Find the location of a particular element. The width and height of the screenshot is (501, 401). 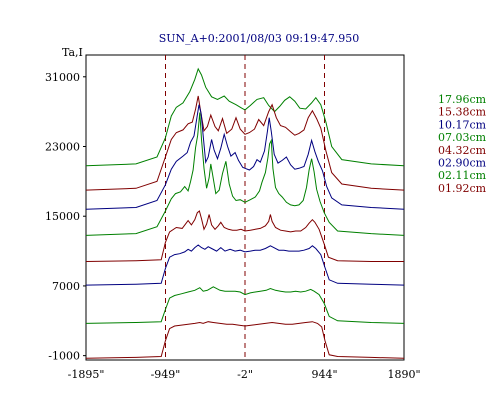

chart-title: SUN_A+0:2001/08/03 09:19:47.950 is located at coordinates (259, 38).